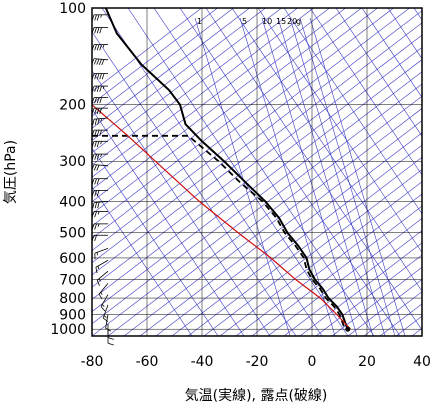  Describe the element at coordinates (72, 315) in the screenshot. I see `y-tick-label: 900` at that location.